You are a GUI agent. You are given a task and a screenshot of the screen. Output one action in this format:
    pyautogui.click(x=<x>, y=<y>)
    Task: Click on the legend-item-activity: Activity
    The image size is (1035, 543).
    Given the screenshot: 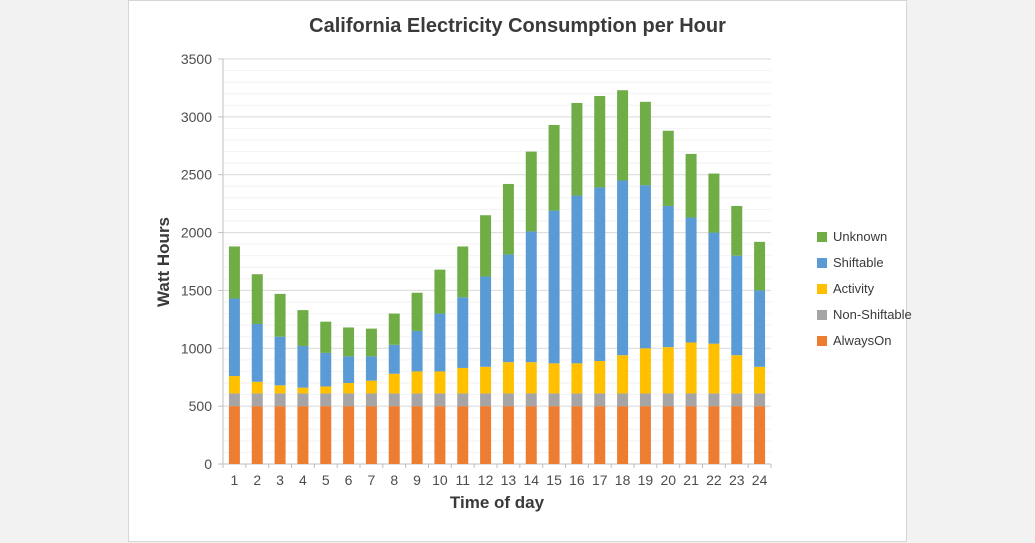 What is the action you would take?
    pyautogui.click(x=864, y=288)
    